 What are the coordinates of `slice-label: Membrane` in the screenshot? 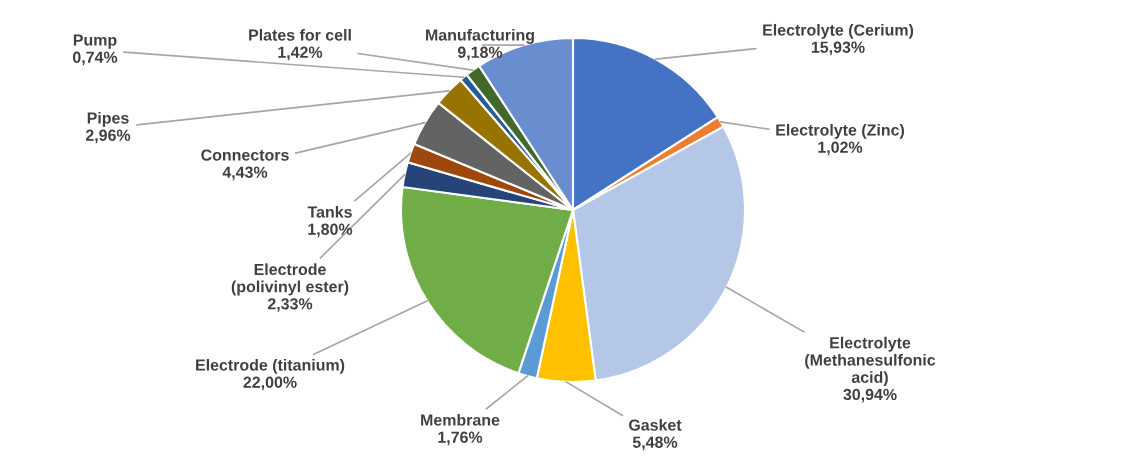 It's located at (460, 419).